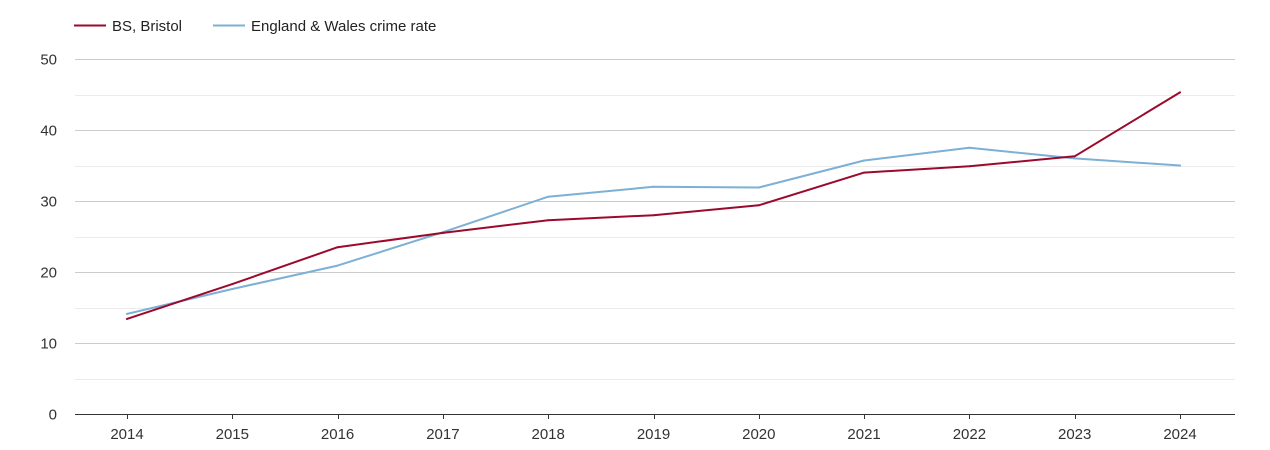 The width and height of the screenshot is (1270, 450). I want to click on x-tick-label: 2014, so click(126, 434).